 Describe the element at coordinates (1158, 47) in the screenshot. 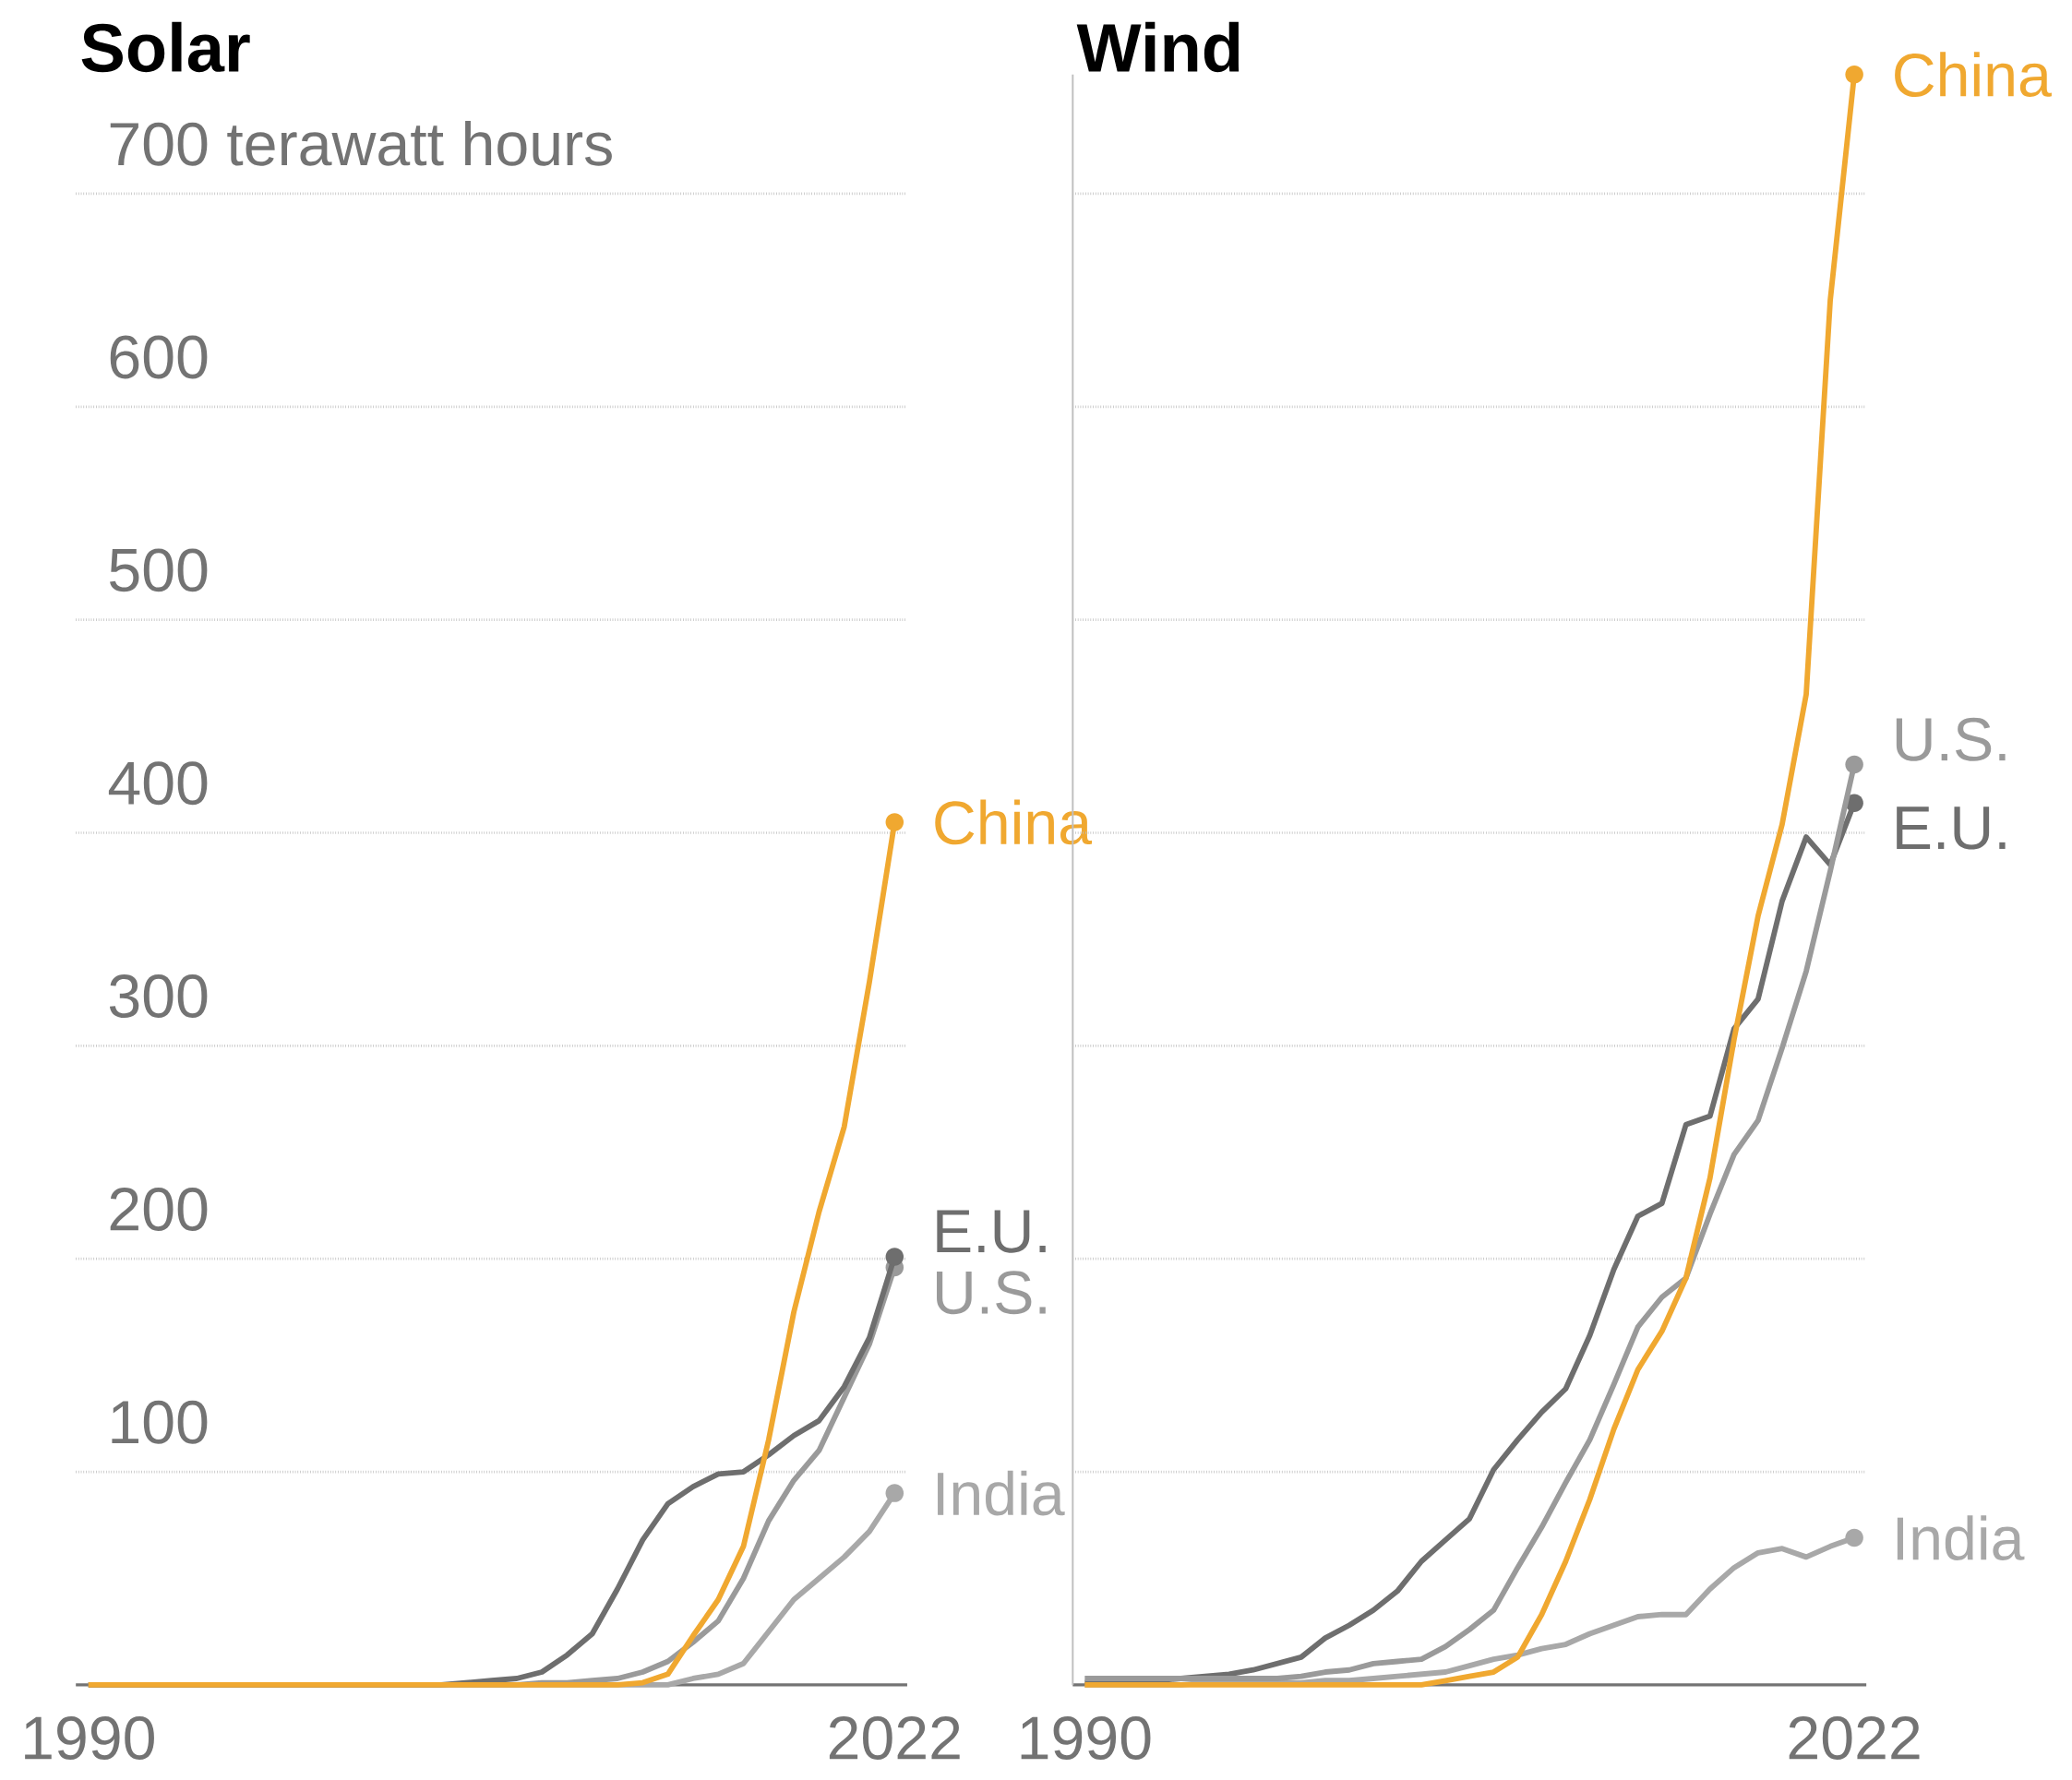

I see `chart-title: Wind` at that location.